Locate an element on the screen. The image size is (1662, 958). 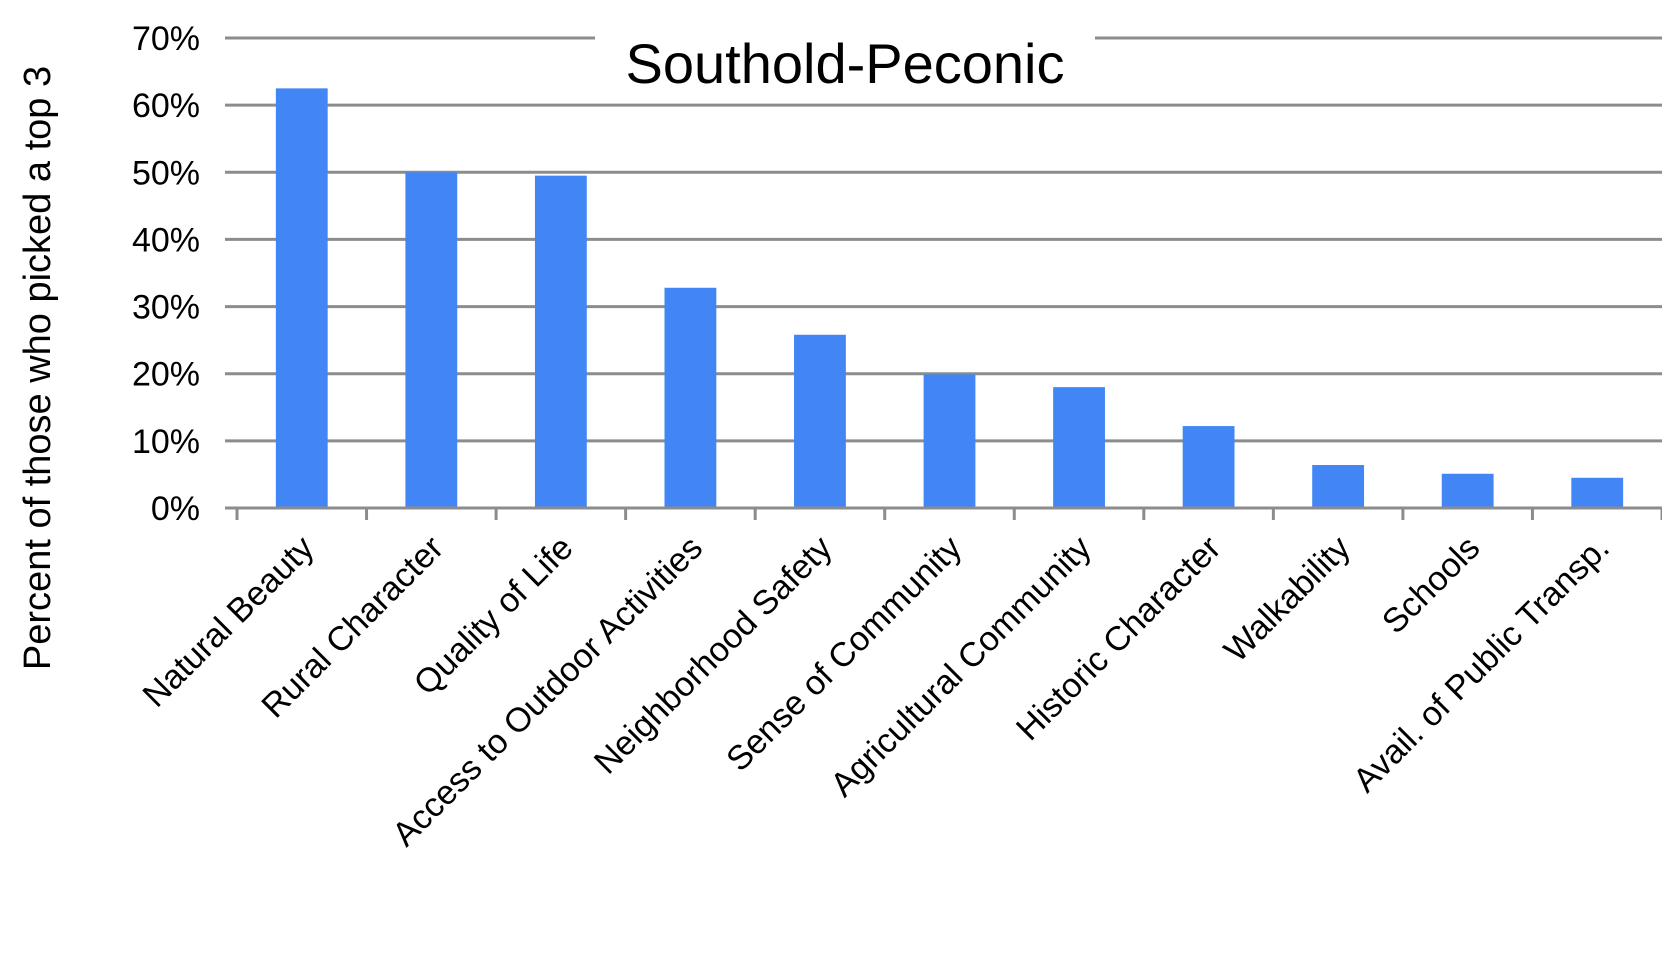
y-axis-title: Percent of those who picked a top 3 is located at coordinates (38, 368).